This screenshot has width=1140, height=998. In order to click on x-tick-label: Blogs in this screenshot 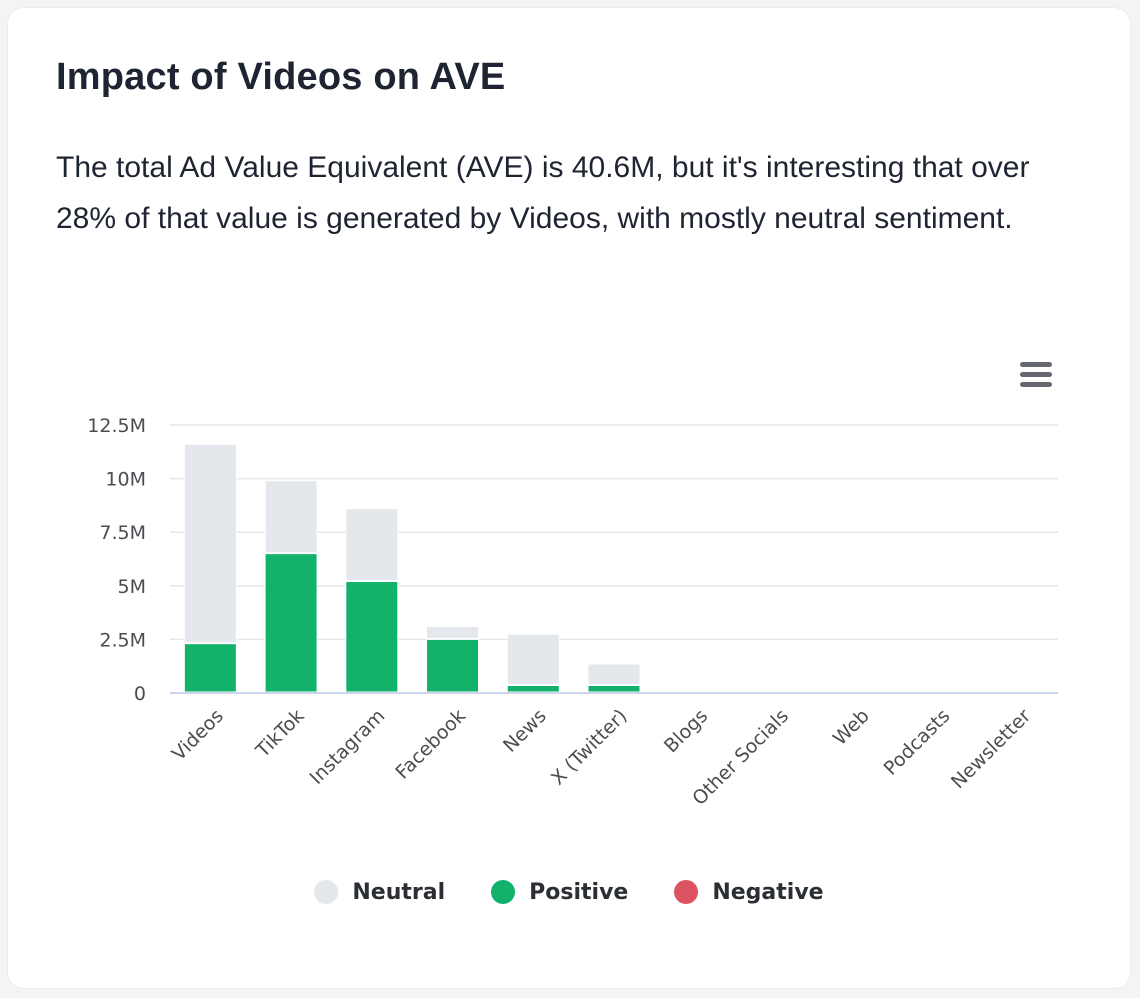, I will do `click(686, 731)`.